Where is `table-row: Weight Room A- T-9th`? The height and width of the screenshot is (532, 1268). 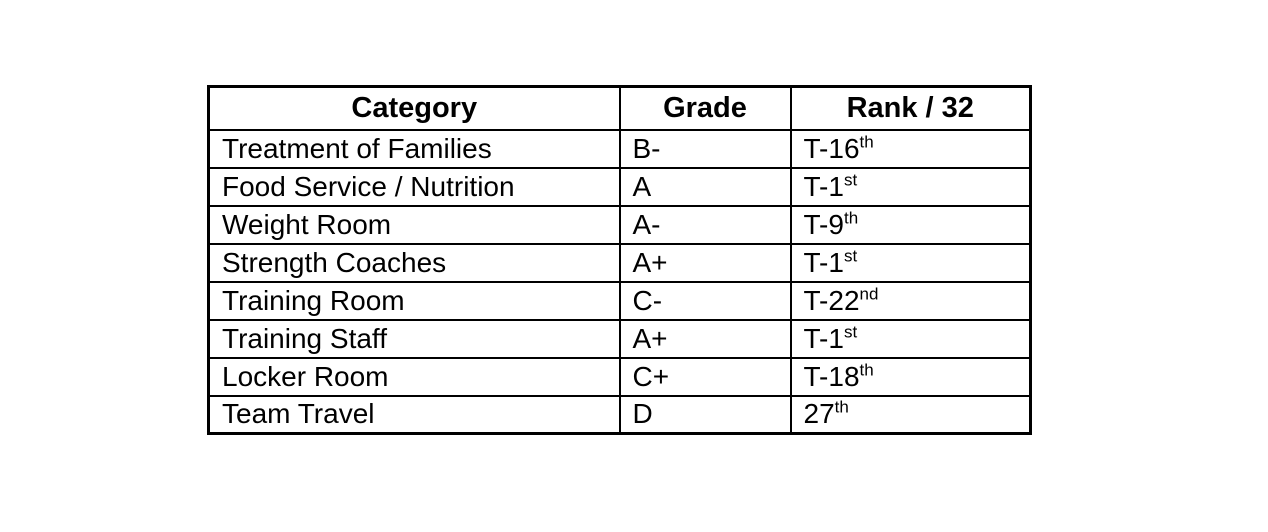 table-row: Weight Room A- T-9th is located at coordinates (619, 224).